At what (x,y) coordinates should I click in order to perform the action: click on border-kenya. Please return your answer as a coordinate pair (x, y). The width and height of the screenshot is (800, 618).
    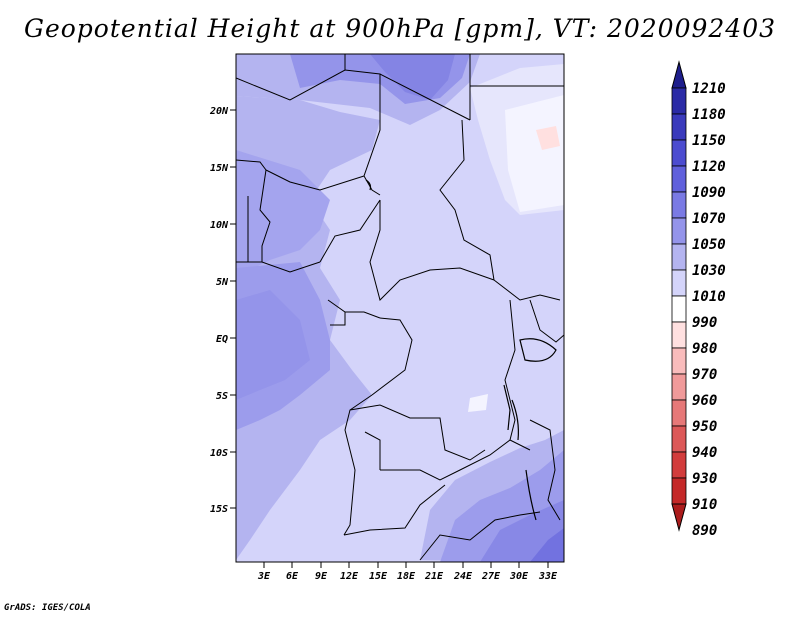
    Looking at the image, I should click on (546, 321).